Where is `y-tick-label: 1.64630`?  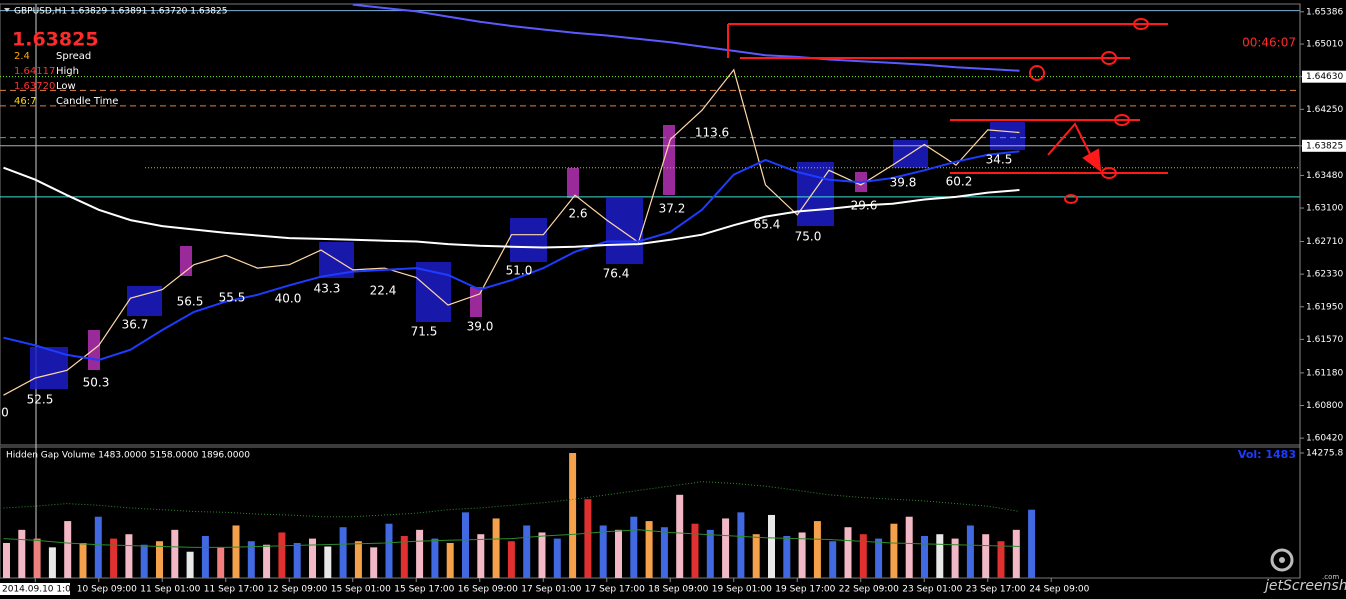
y-tick-label: 1.64630 is located at coordinates (1324, 77).